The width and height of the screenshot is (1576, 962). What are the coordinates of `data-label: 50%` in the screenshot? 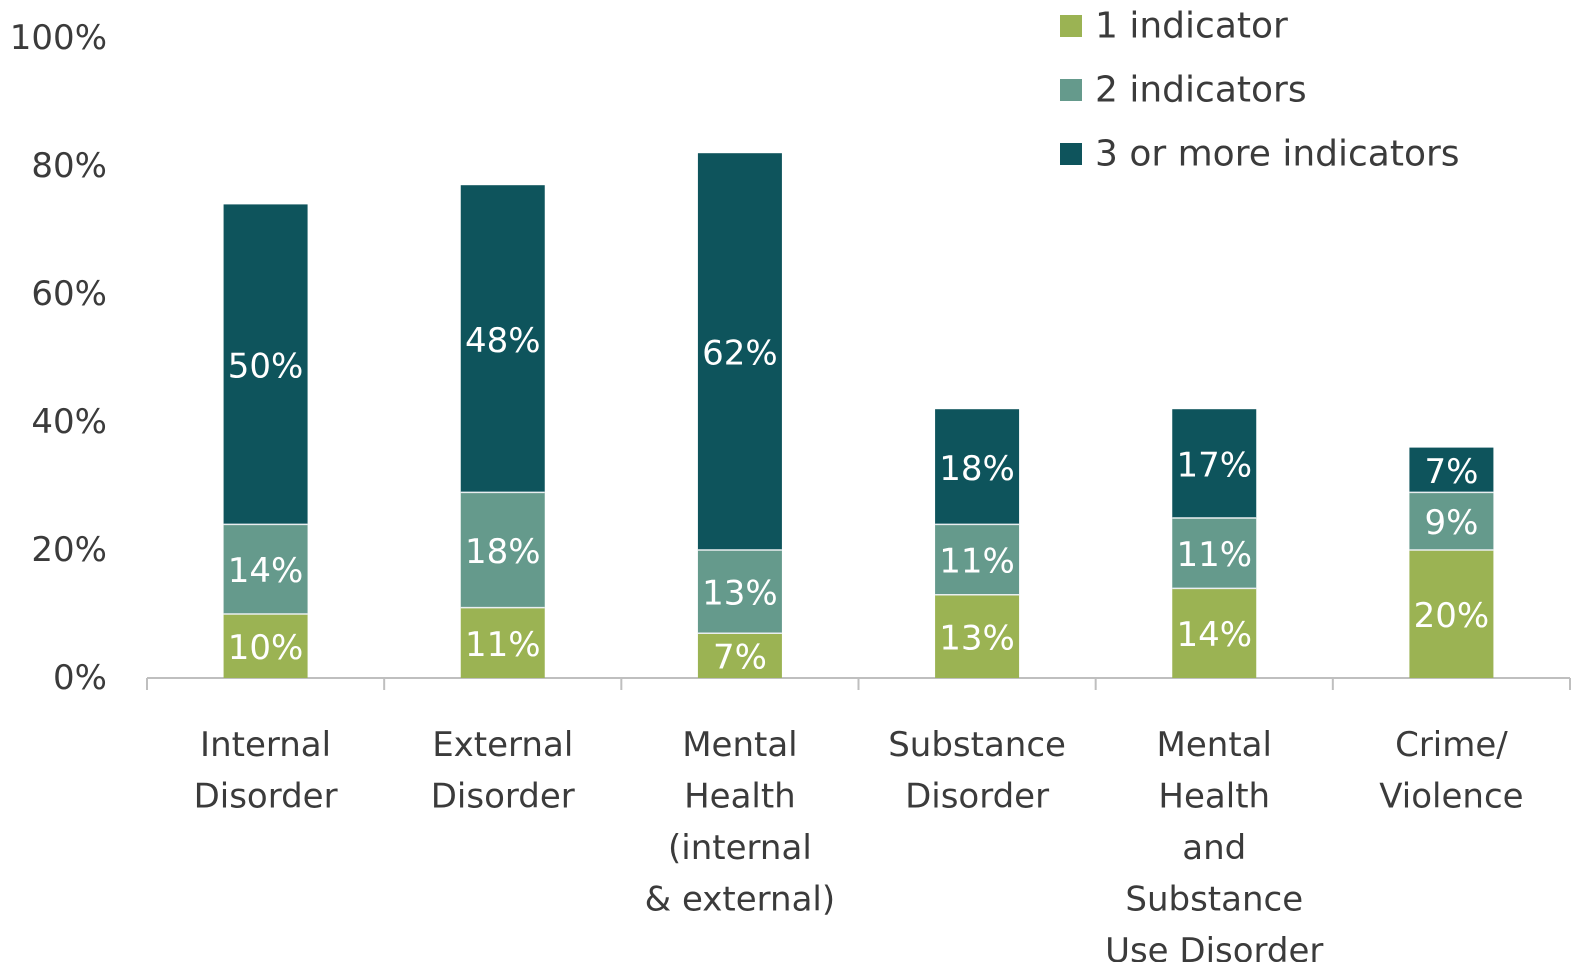 It's located at (266, 366).